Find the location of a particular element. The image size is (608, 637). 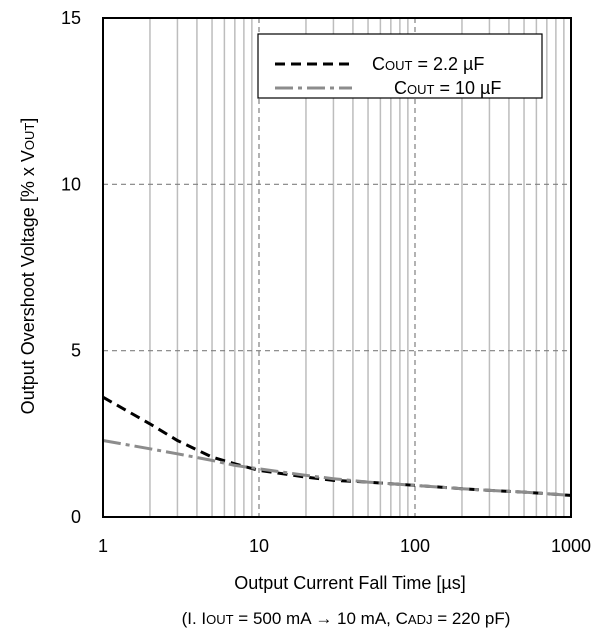

x-tick-labels: 1 10 100 1000 is located at coordinates (344, 546).